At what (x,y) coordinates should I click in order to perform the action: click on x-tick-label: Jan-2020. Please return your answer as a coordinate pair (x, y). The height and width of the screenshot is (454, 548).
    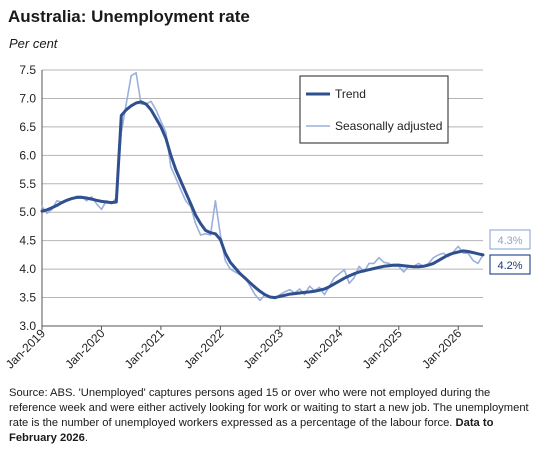
    Looking at the image, I should click on (85, 349).